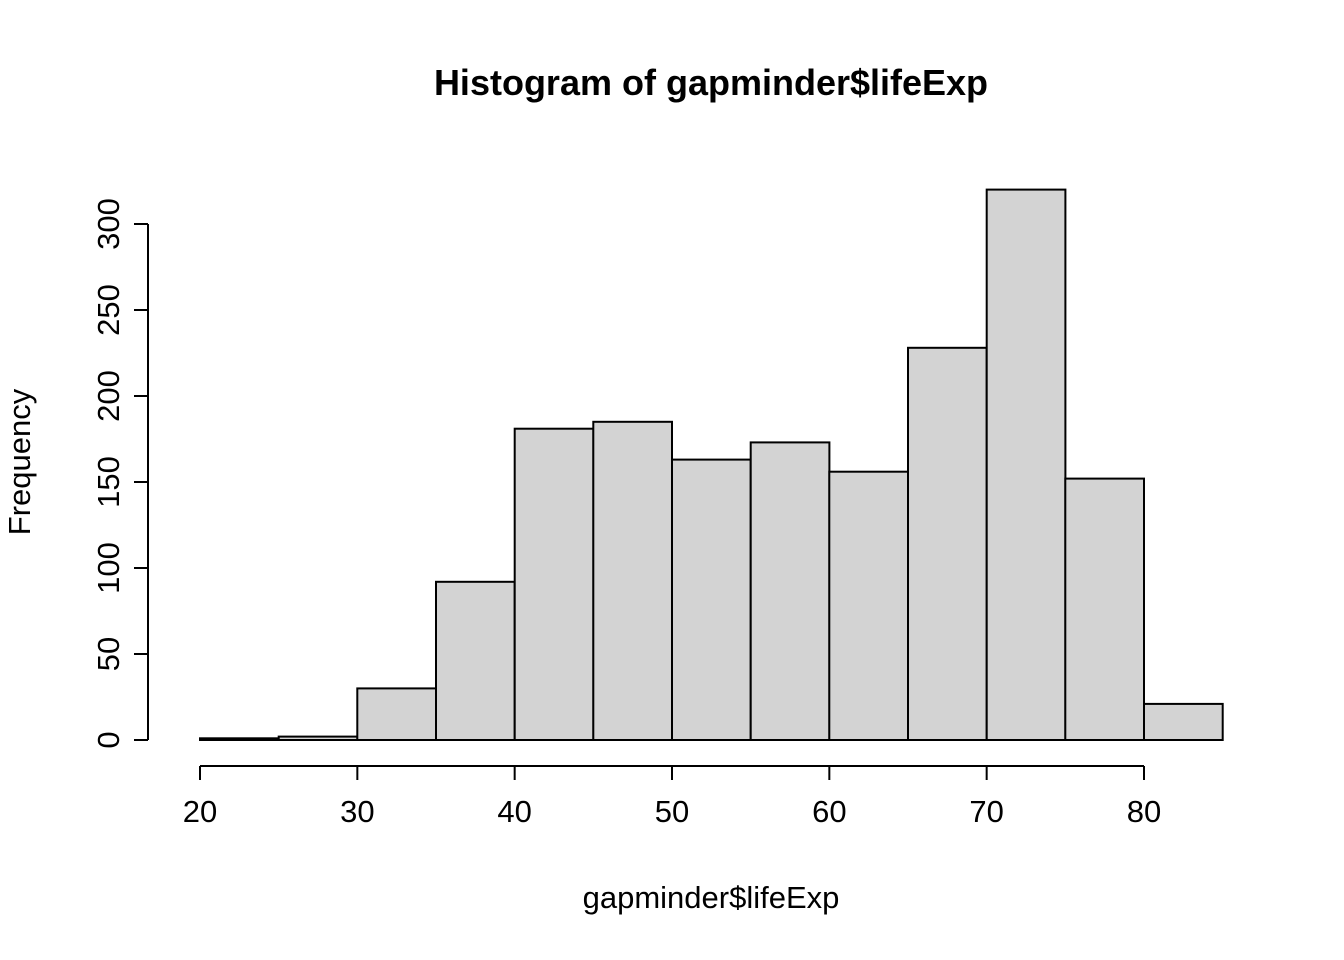 The height and width of the screenshot is (960, 1344). I want to click on y-axis-title: Frequency, so click(19, 461).